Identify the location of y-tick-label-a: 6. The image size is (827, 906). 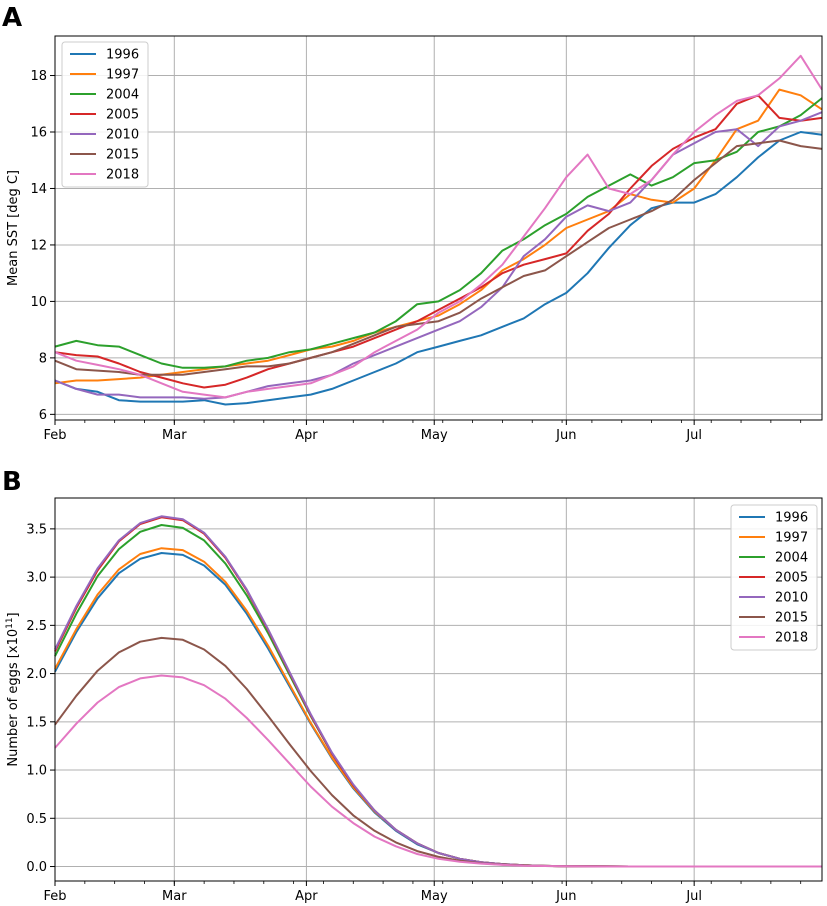
(43, 415).